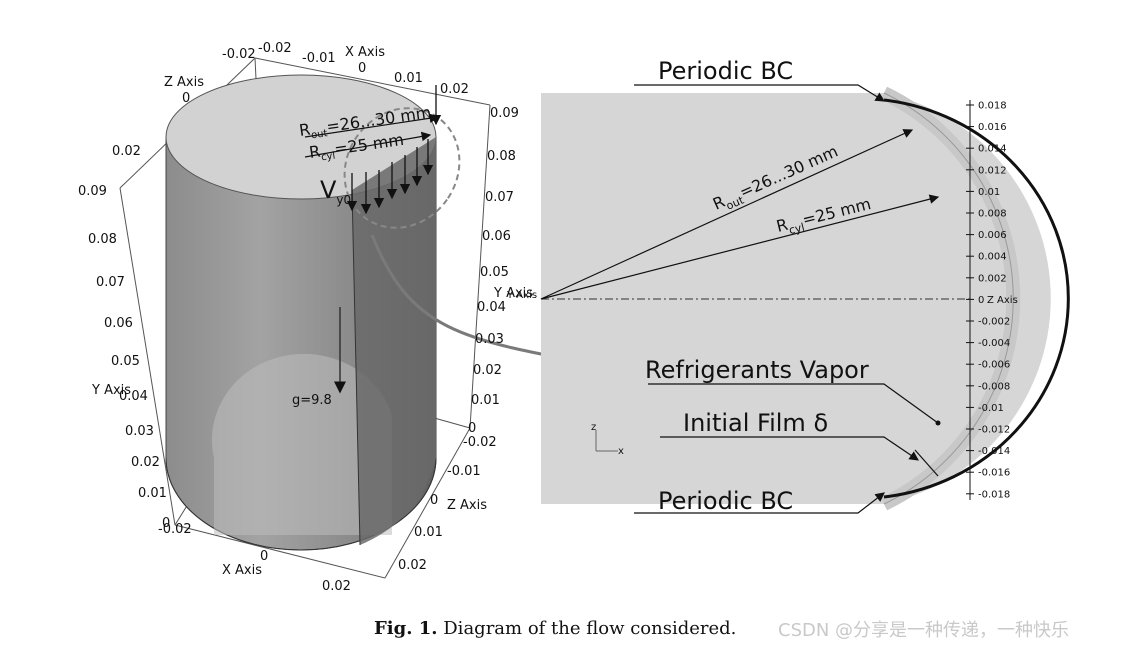 This screenshot has height=647, width=1128. I want to click on top-x-tick-6: 0.02, so click(454, 89).